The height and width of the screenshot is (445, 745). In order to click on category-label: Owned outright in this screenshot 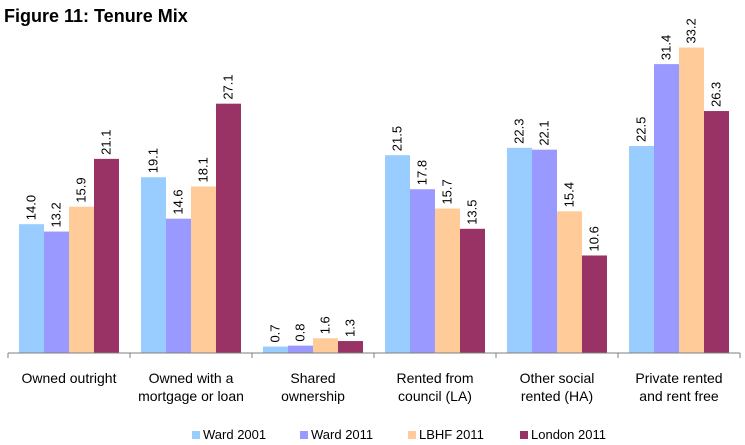, I will do `click(69, 378)`.